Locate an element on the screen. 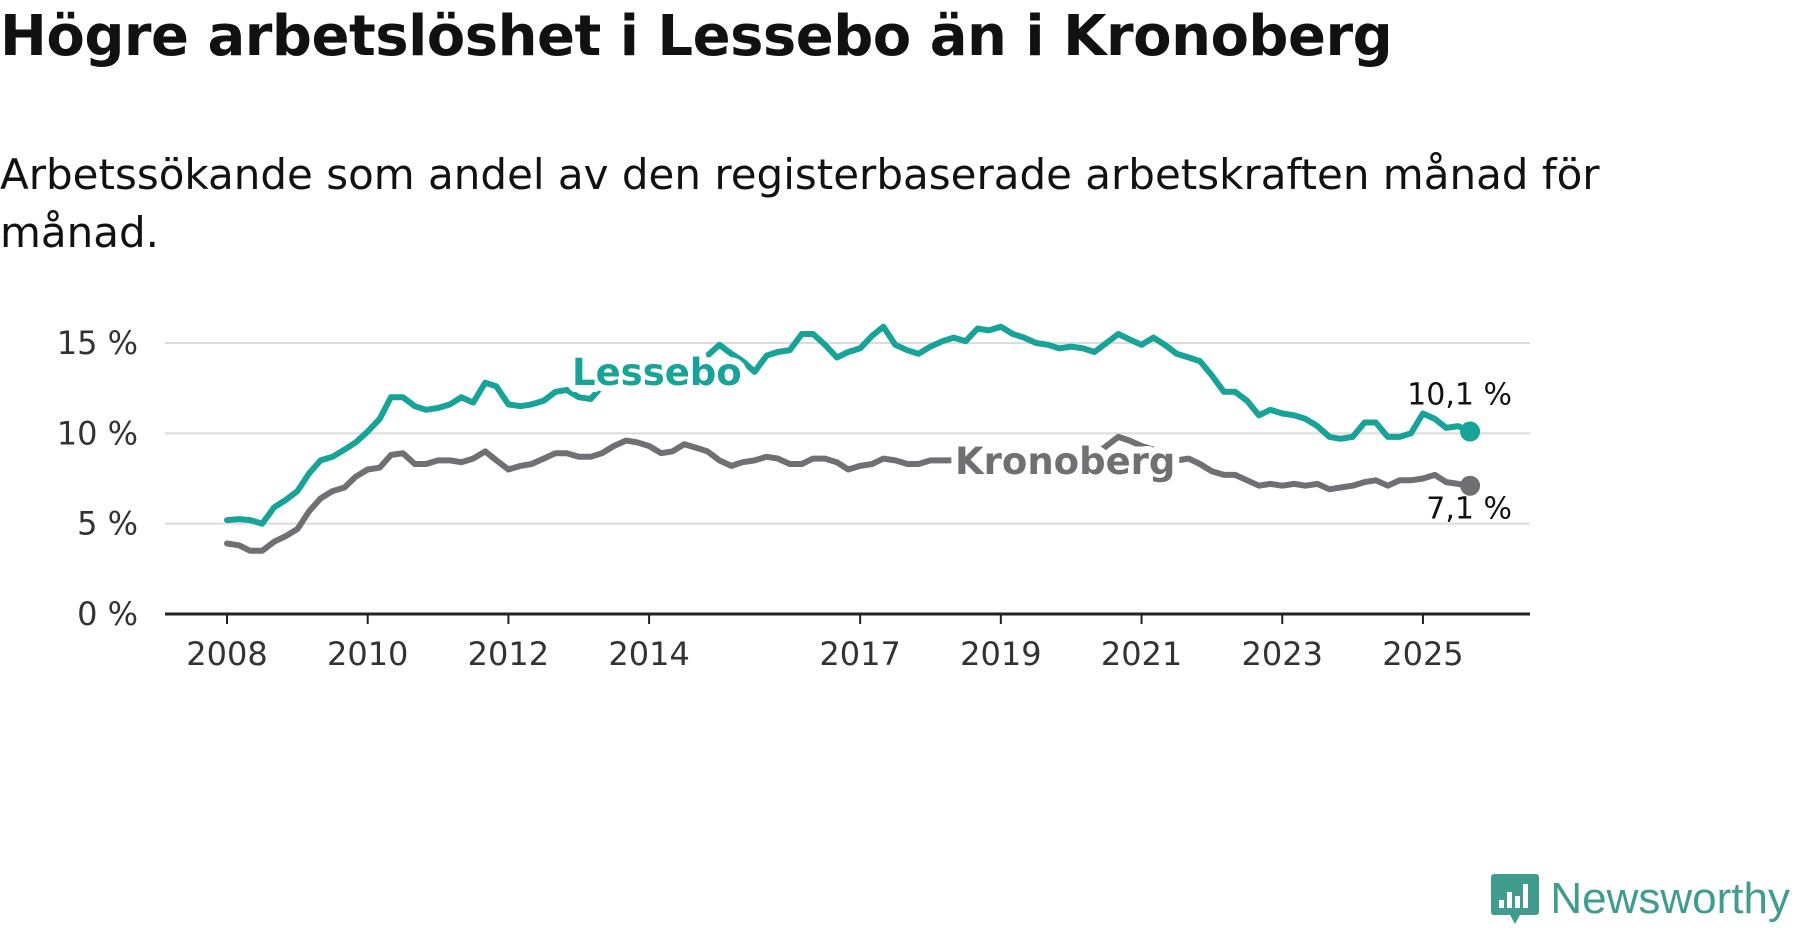 The height and width of the screenshot is (948, 1800). y-tick-label: 15 % is located at coordinates (97, 343).